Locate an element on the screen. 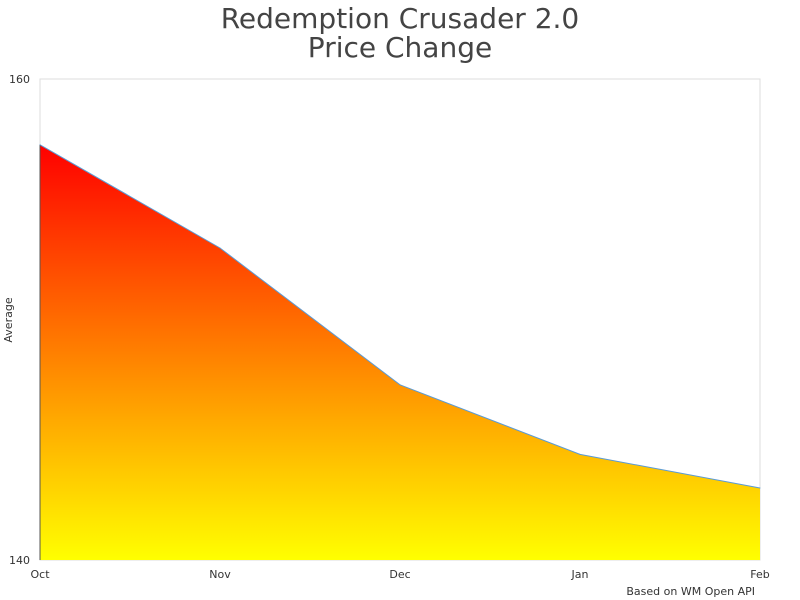  y-tick-label: 160 is located at coordinates (19, 79).